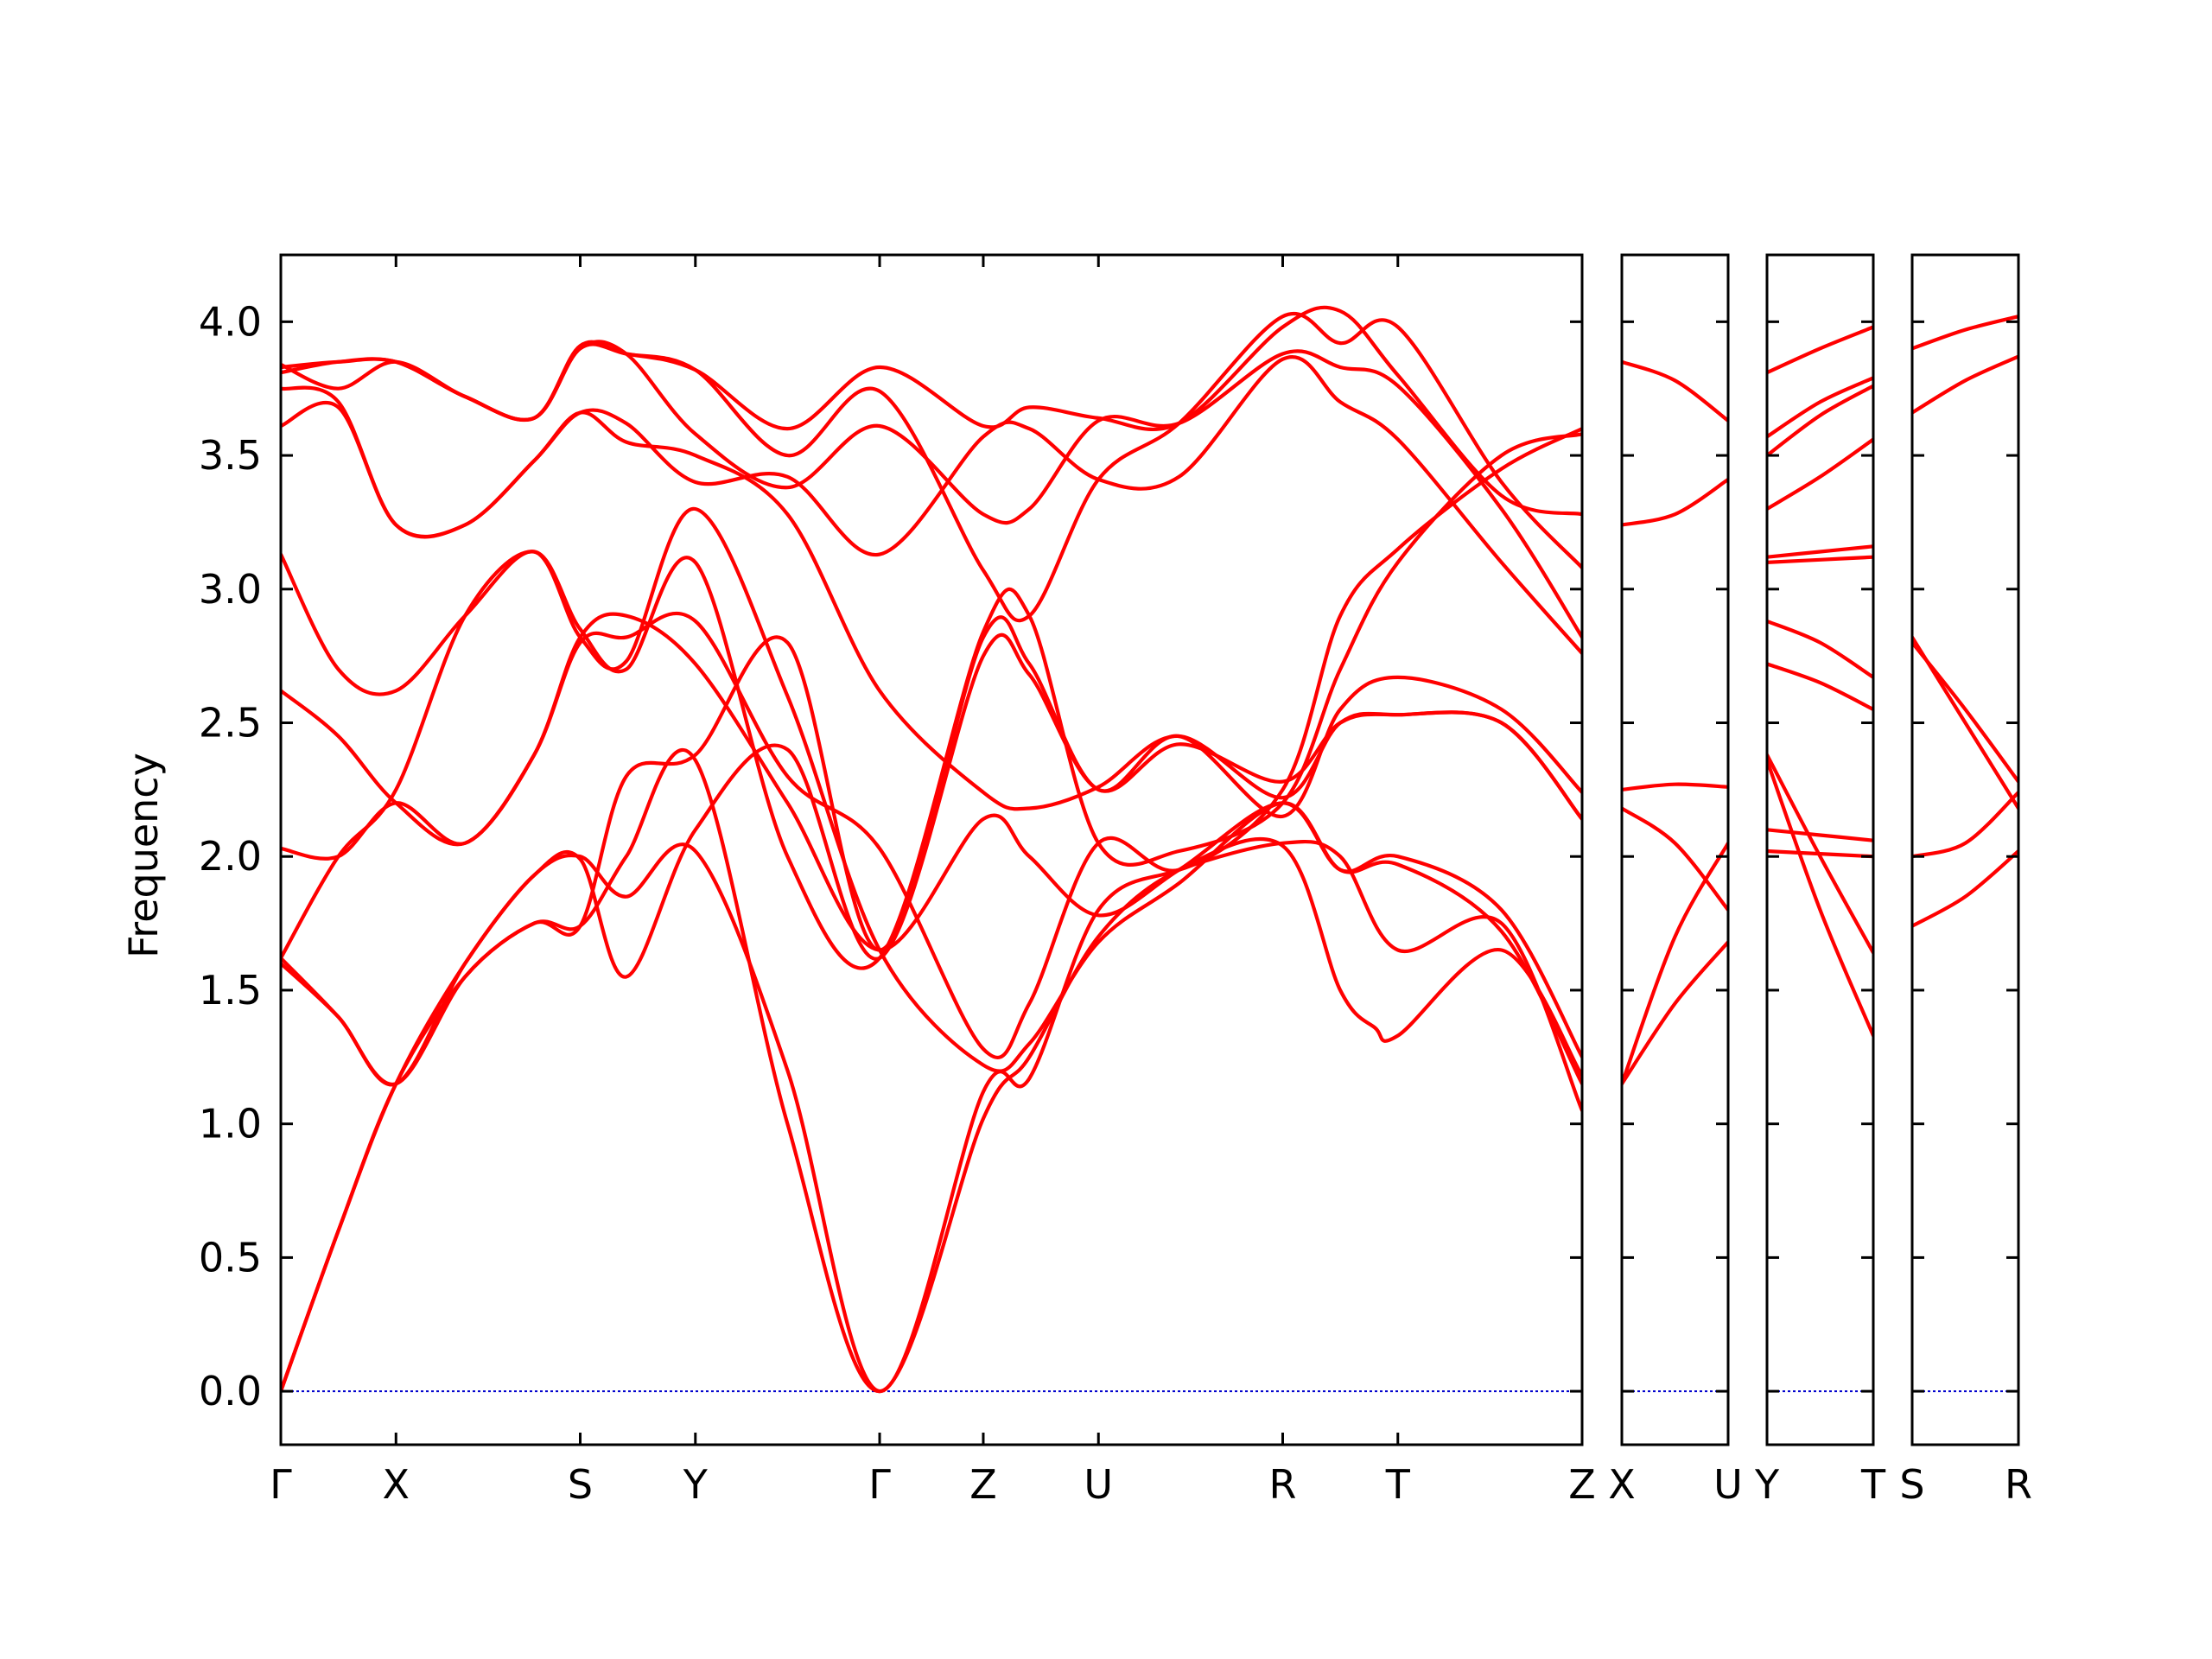 This screenshot has height=1659, width=2212. Describe the element at coordinates (231, 589) in the screenshot. I see `y-tick-label: 3.0` at that location.